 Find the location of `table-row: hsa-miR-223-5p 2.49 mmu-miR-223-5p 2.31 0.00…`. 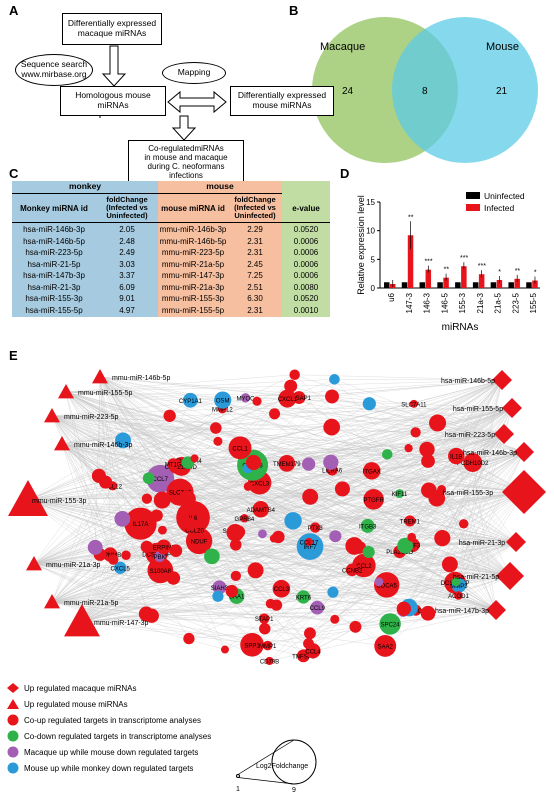

table-row: hsa-miR-223-5p 2.49 mmu-miR-223-5p 2.31 0.00… is located at coordinates (171, 253).